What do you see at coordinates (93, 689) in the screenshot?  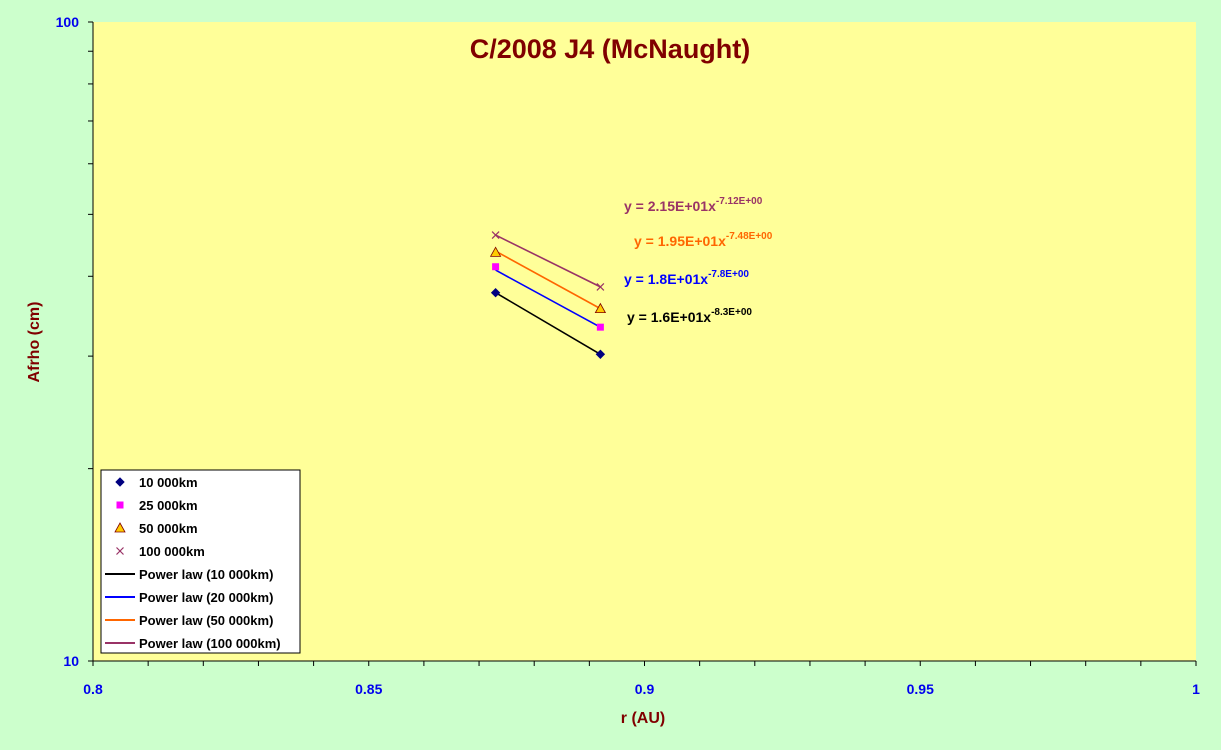 I see `x-tick-label: 0.8` at bounding box center [93, 689].